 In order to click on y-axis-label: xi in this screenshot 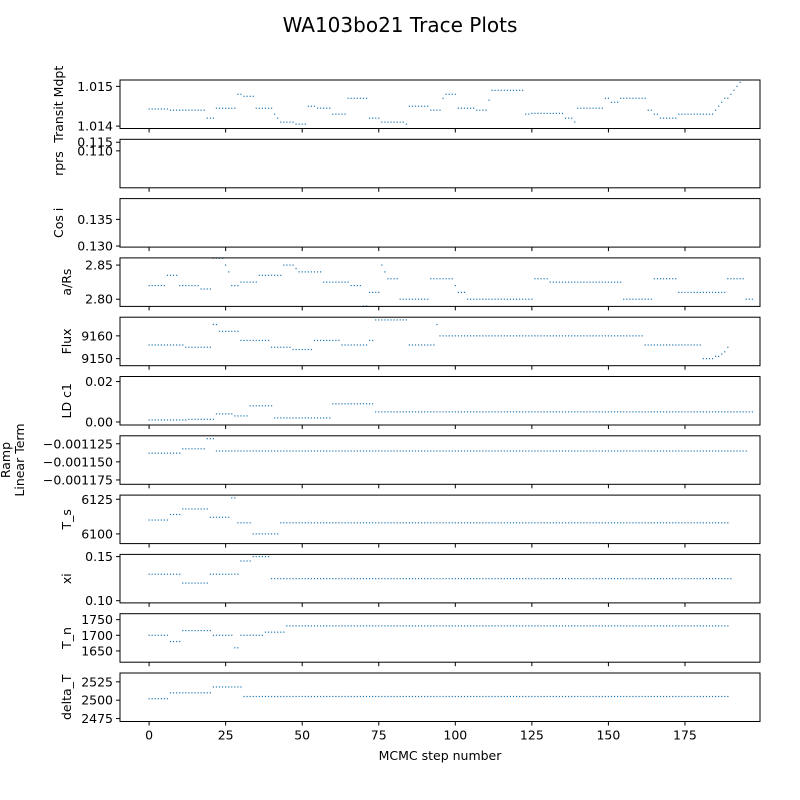, I will do `click(66, 578)`.